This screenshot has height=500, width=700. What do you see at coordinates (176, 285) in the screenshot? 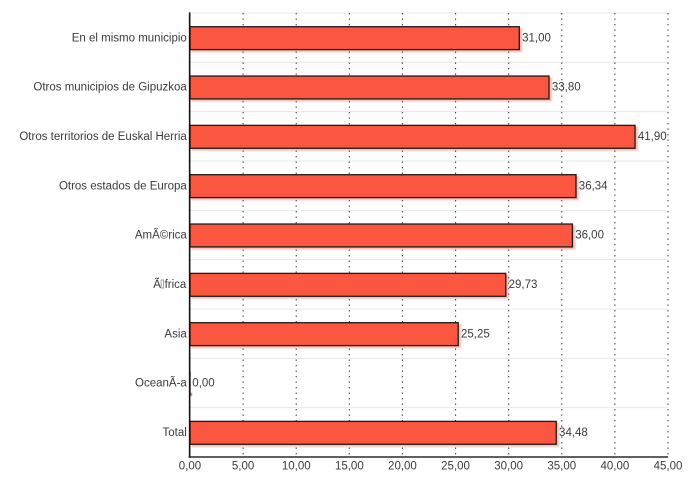
I see `svg-text: frica` at bounding box center [176, 285].